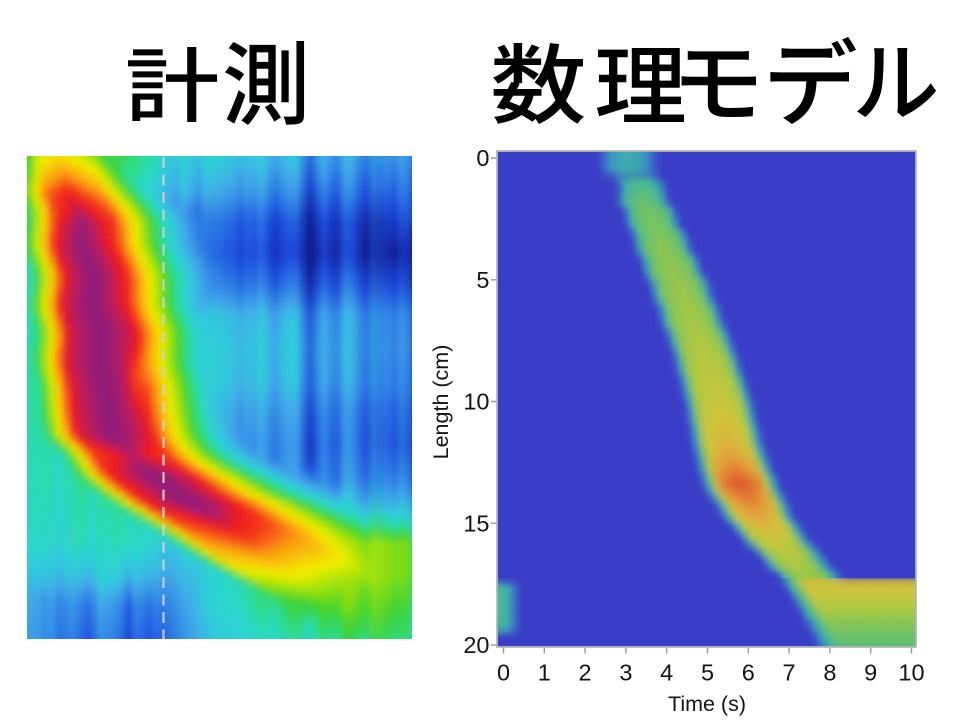  Describe the element at coordinates (544, 673) in the screenshot. I see `svg-text: 1` at that location.